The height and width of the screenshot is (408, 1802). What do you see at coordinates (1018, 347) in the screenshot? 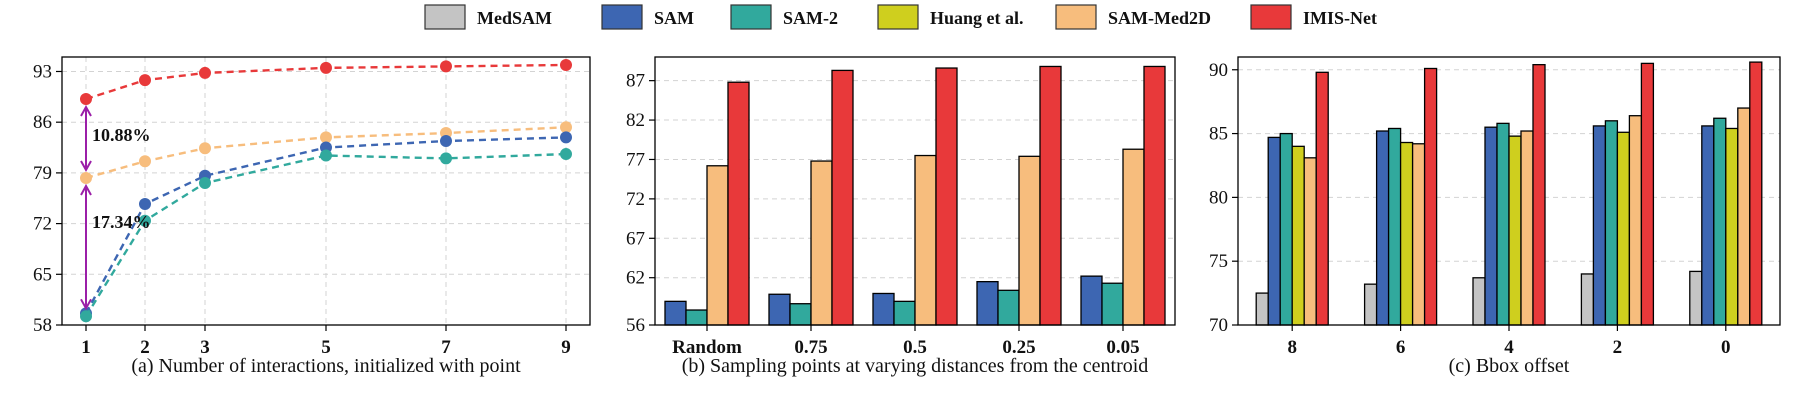
I see `chart-b-xtick-label: 0.25` at bounding box center [1018, 347].